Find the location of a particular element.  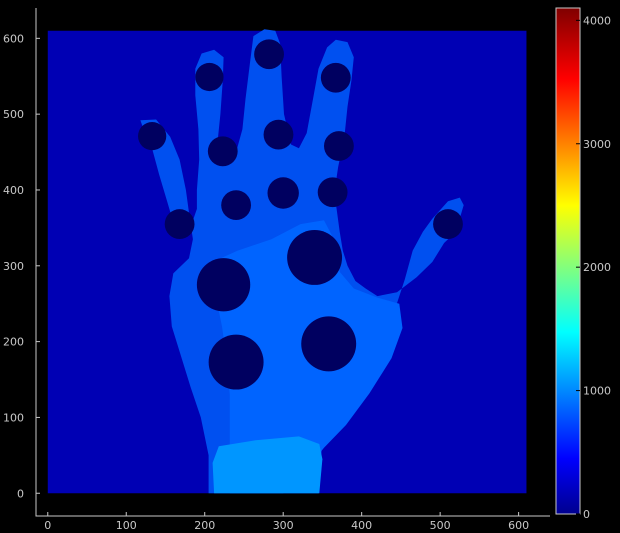

x-tick-label: 300 is located at coordinates (283, 525).